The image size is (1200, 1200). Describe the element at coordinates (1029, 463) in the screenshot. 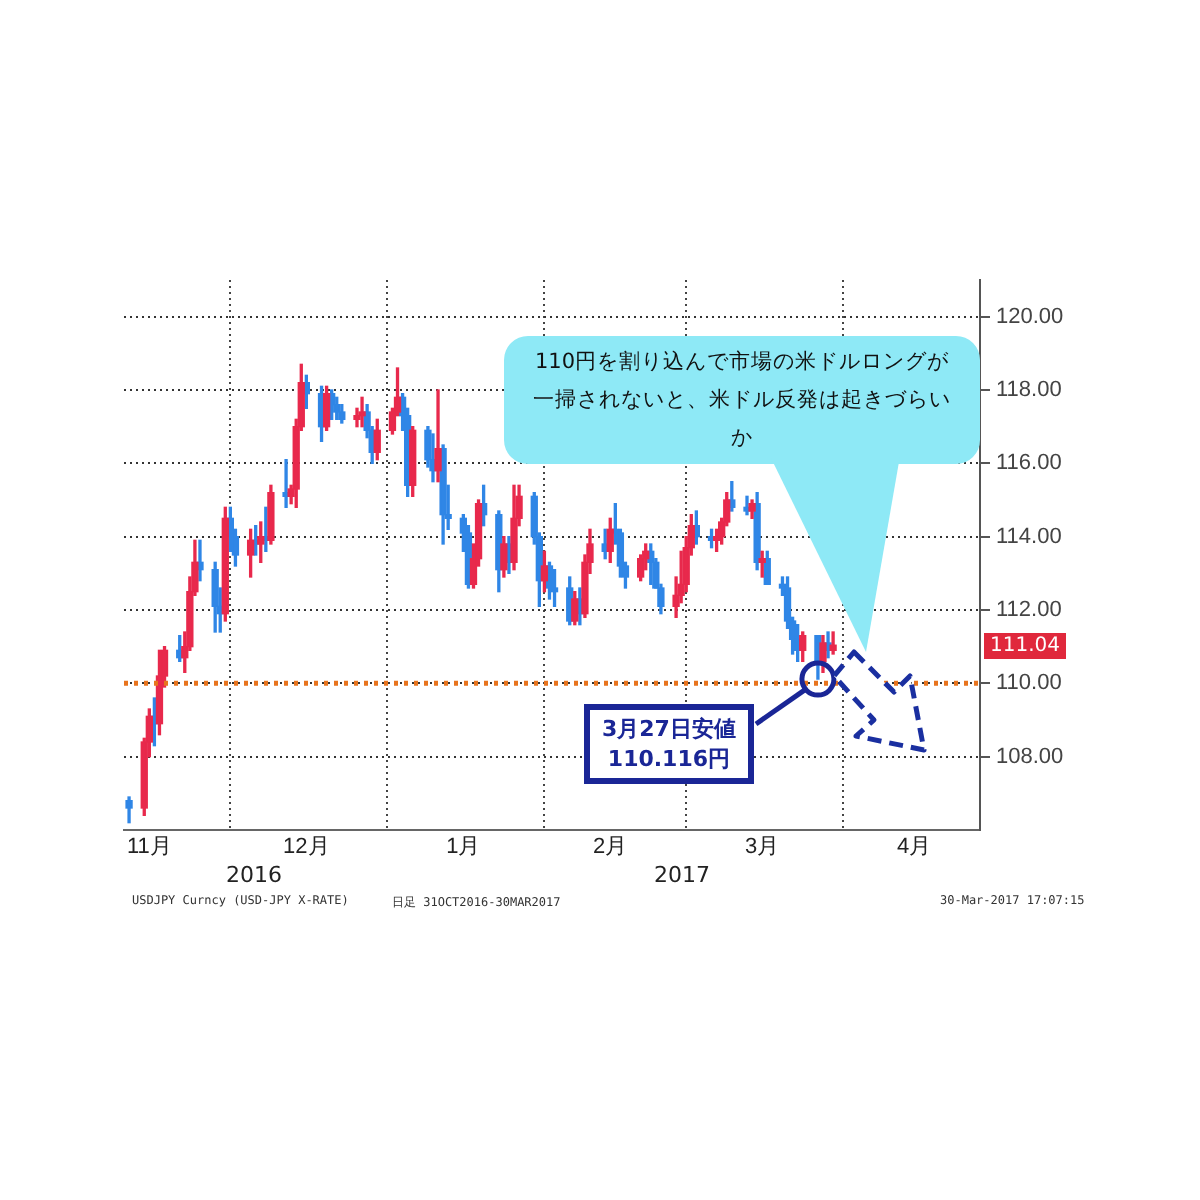

I see `y-tick-label: 116.00` at that location.